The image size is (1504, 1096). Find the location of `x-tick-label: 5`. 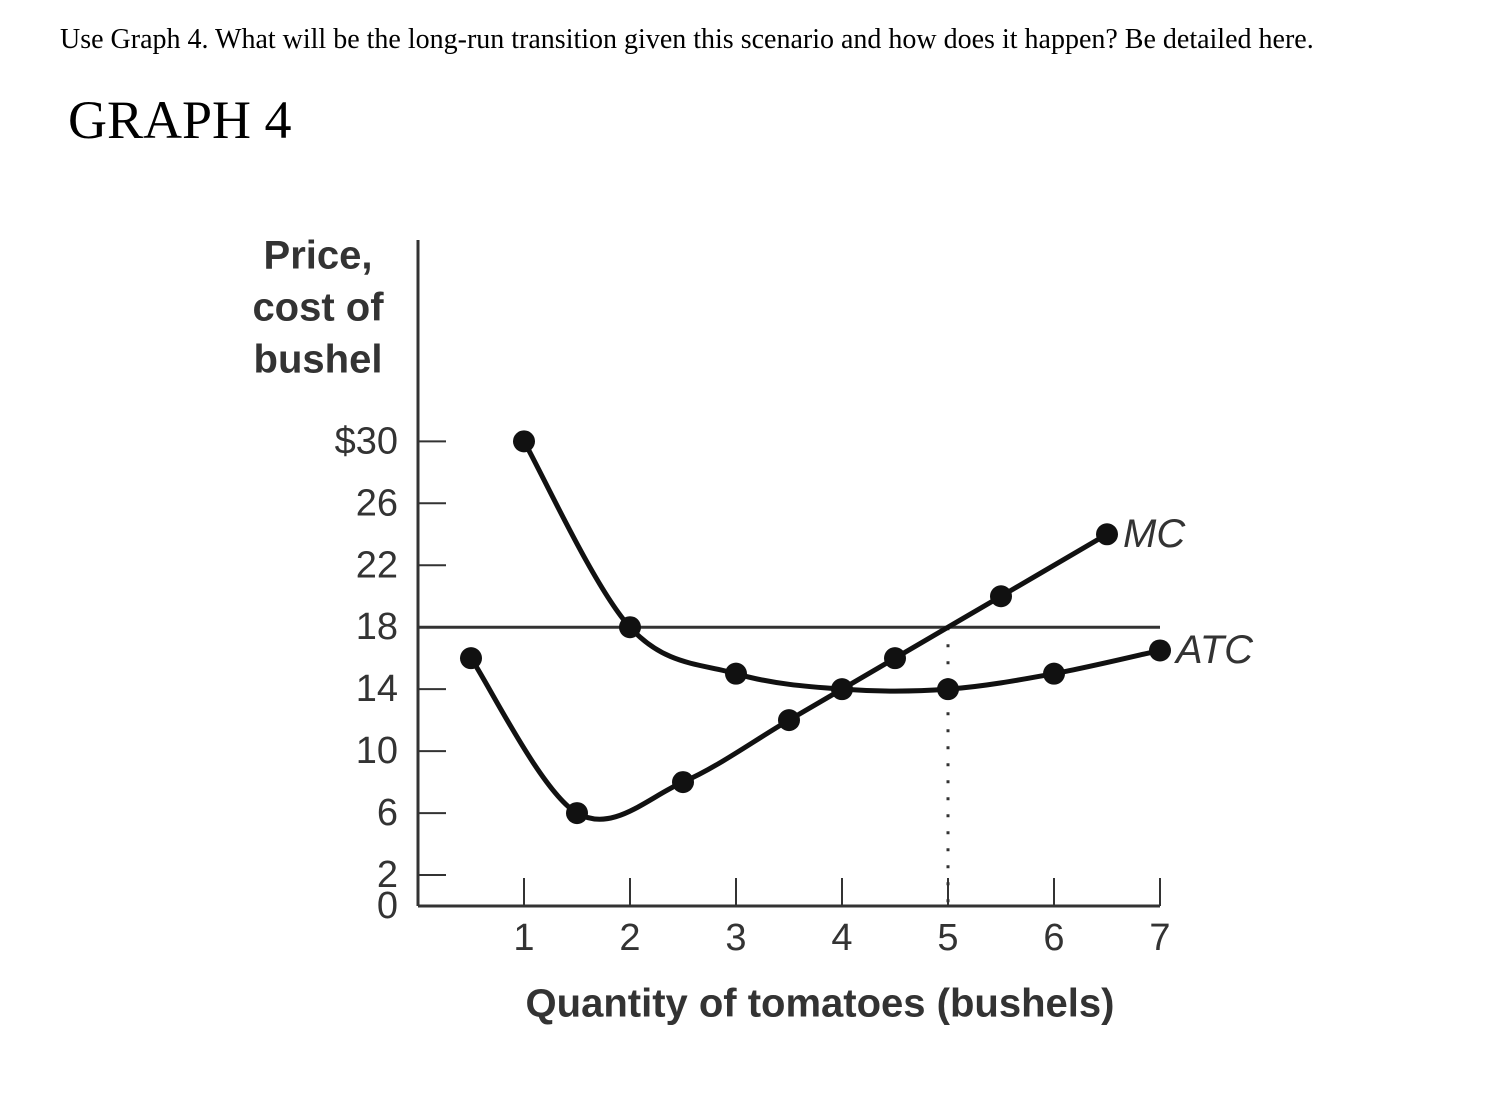

x-tick-label: 5 is located at coordinates (947, 938).